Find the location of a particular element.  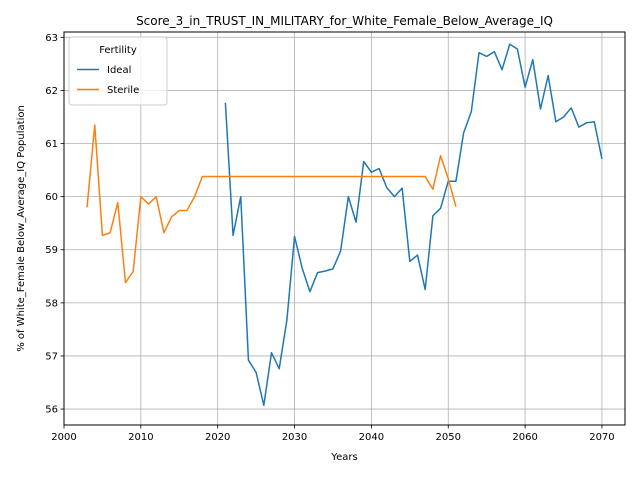

y-tick-label: 59 is located at coordinates (51, 250).